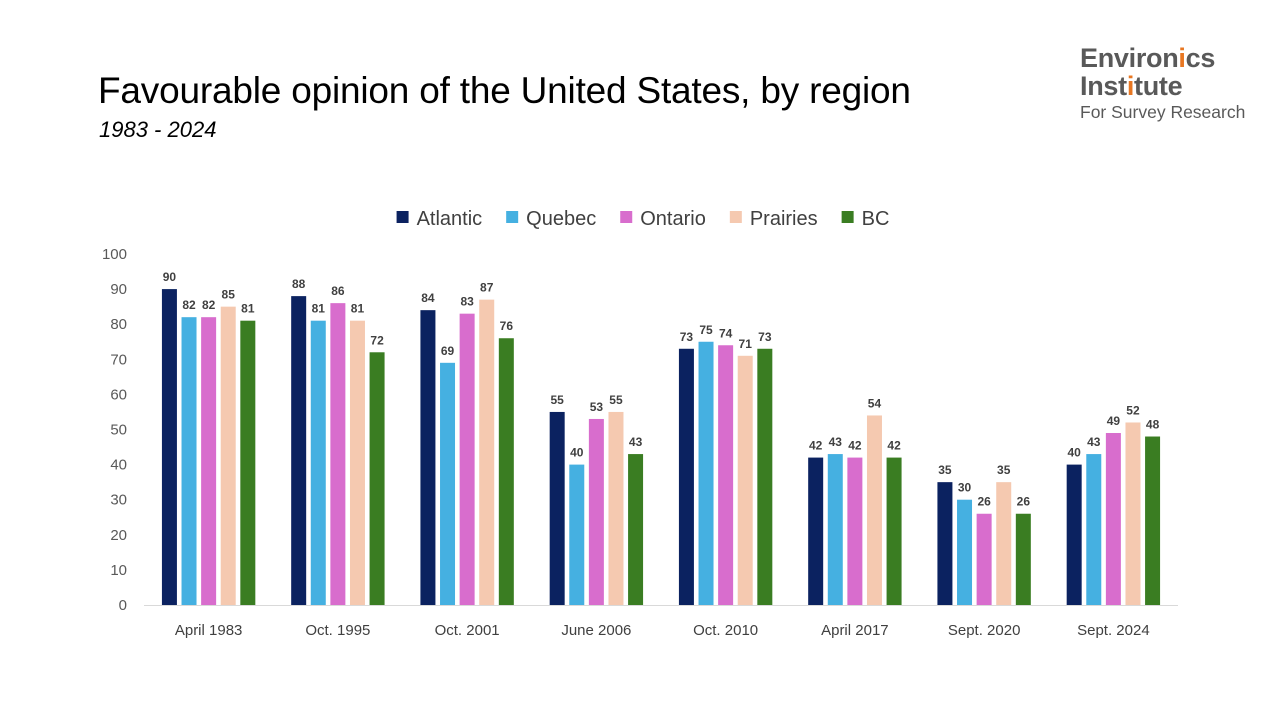 This screenshot has height=720, width=1280. Describe the element at coordinates (984, 630) in the screenshot. I see `x-tick-label: Sept. 2020` at that location.